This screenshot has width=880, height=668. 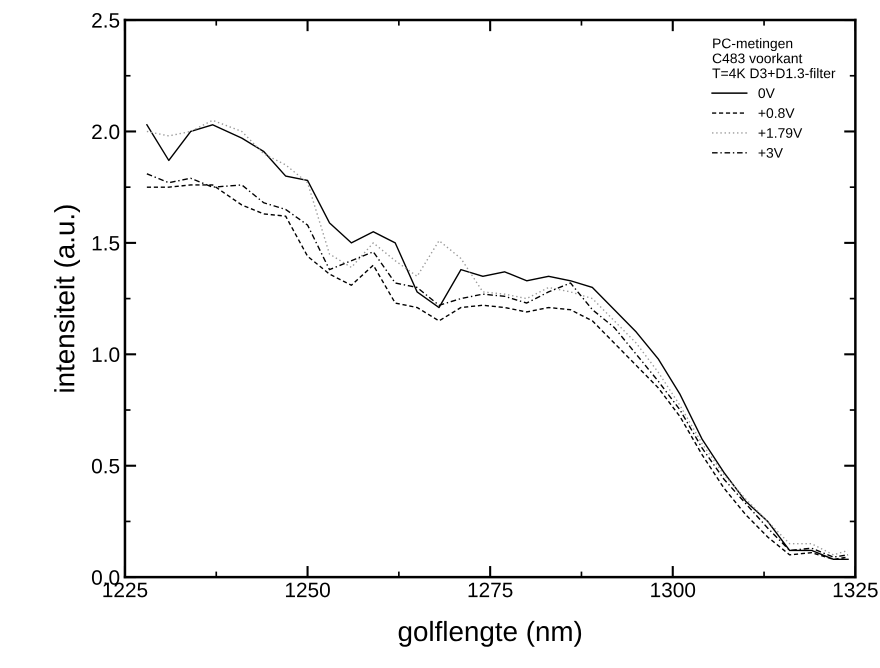 I want to click on x-tick-label: 1225, so click(x=125, y=590).